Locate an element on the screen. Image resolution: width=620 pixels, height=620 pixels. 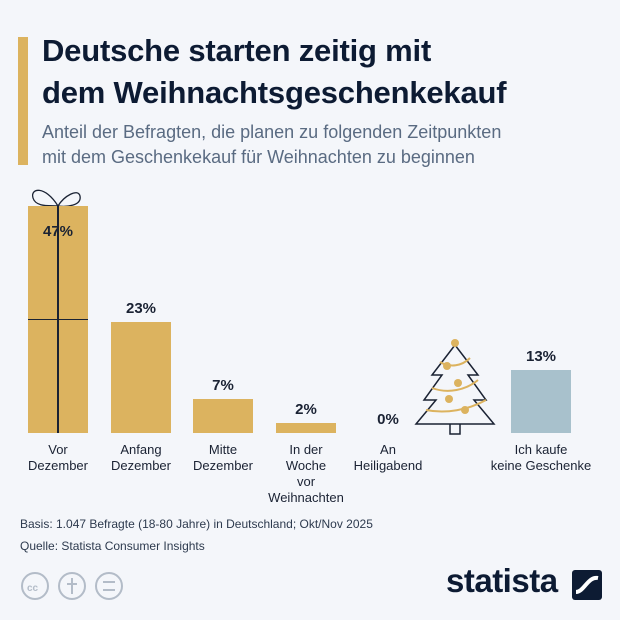
value-label: 13% is located at coordinates (541, 357).